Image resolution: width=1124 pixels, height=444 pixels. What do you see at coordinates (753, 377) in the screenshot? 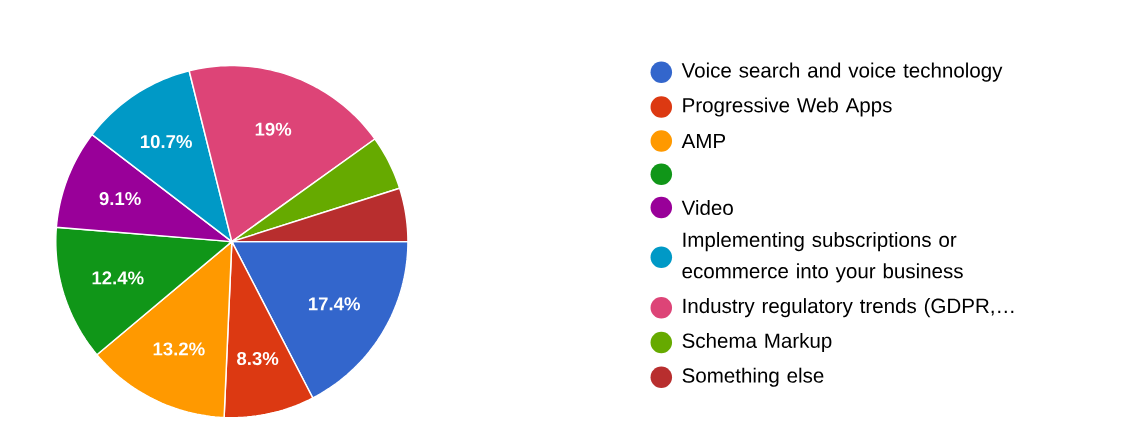
I see `legend-label: Something else` at bounding box center [753, 377].